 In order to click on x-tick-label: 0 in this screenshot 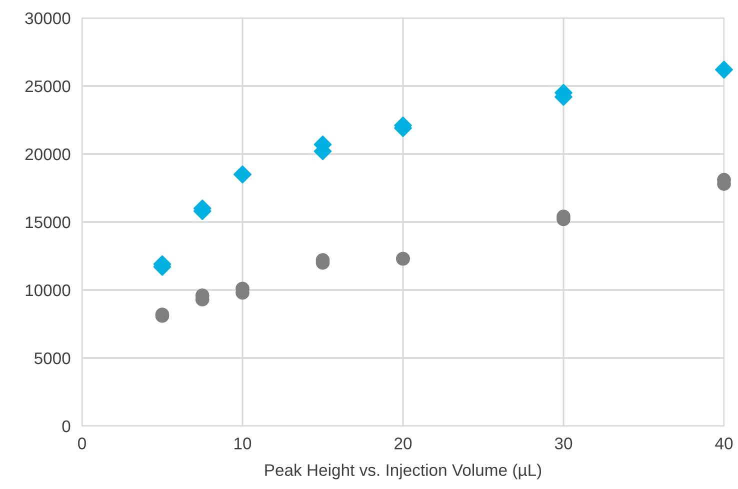, I will do `click(82, 444)`.